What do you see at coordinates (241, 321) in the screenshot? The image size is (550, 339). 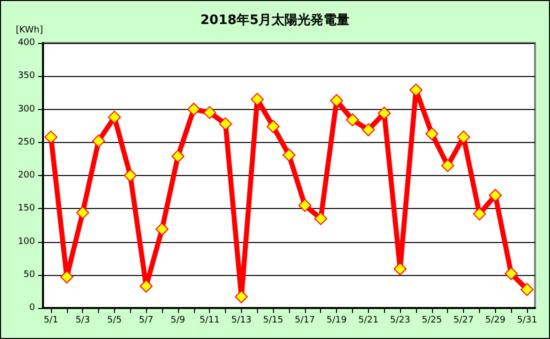 I see `x-tick-label: 5/13` at bounding box center [241, 321].